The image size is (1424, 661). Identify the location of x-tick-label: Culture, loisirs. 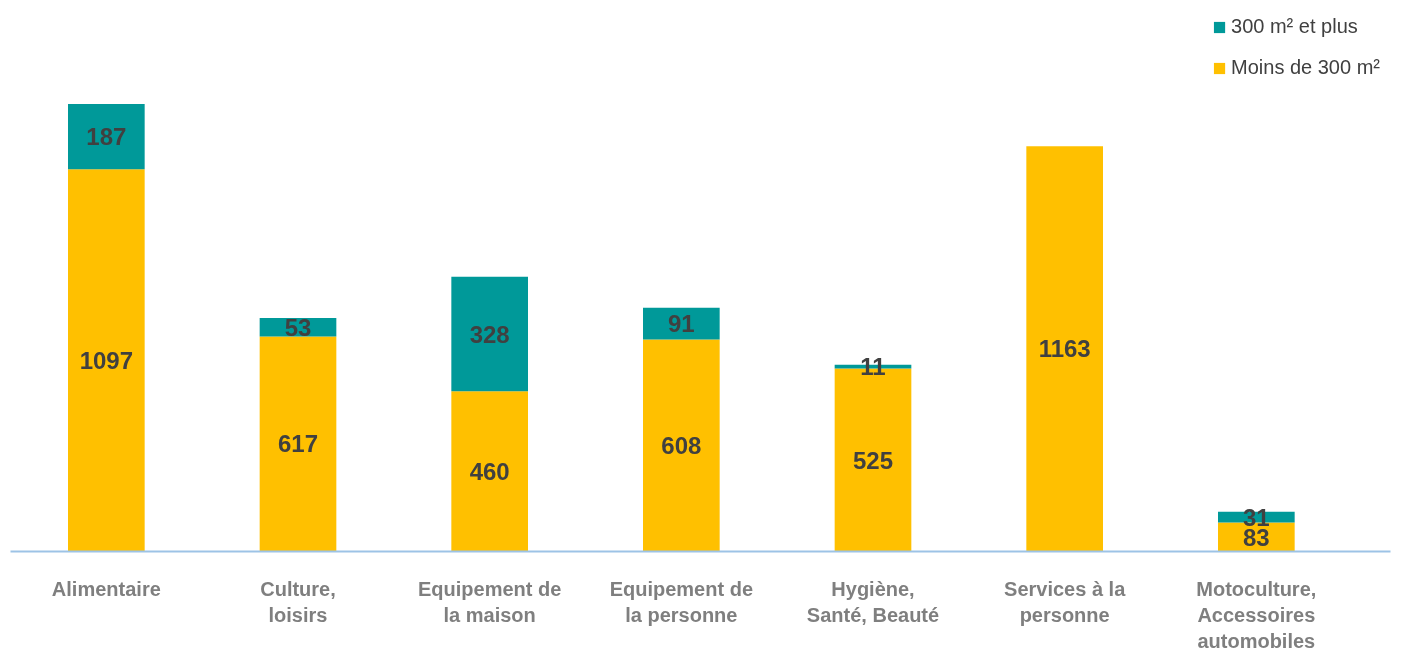
(298, 601).